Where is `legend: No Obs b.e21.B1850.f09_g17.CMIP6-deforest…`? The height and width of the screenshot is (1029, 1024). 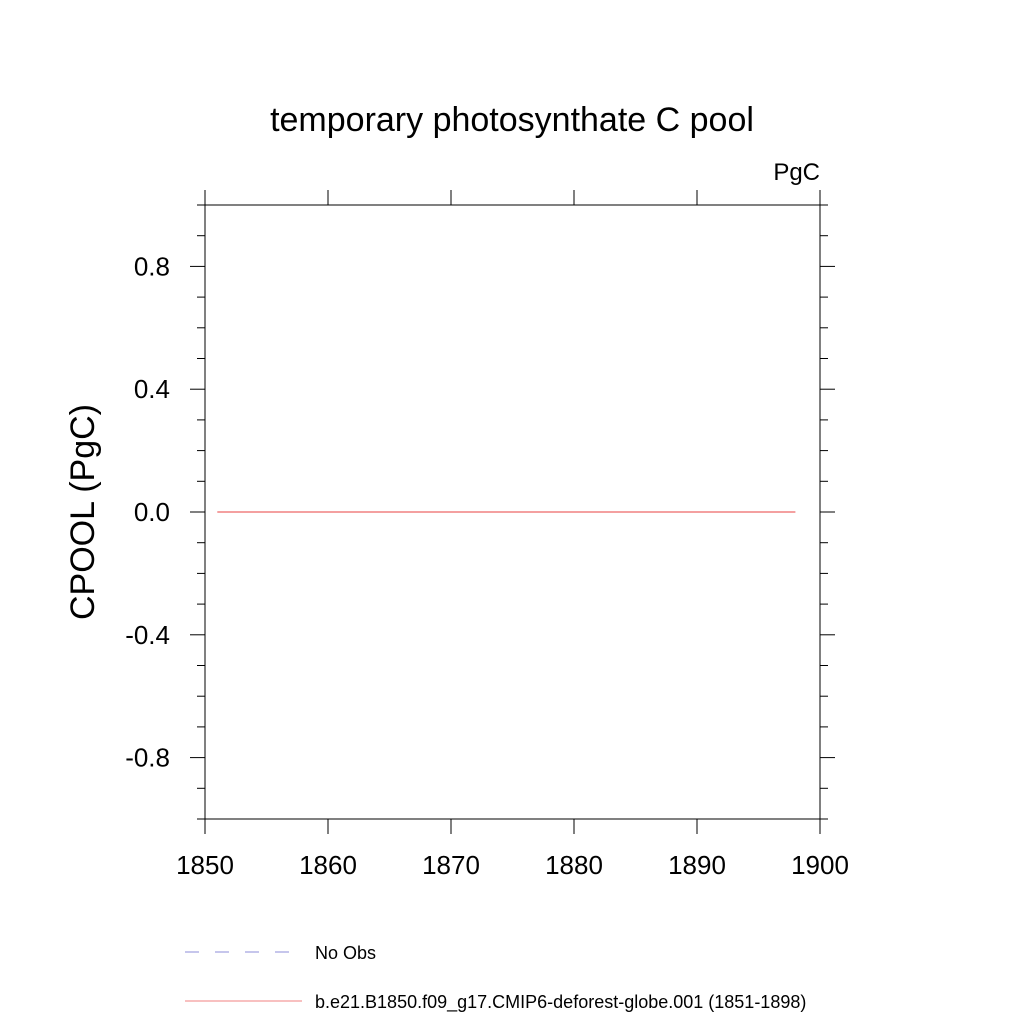 legend: No Obs b.e21.B1850.f09_g17.CMIP6-deforest… is located at coordinates (495, 978).